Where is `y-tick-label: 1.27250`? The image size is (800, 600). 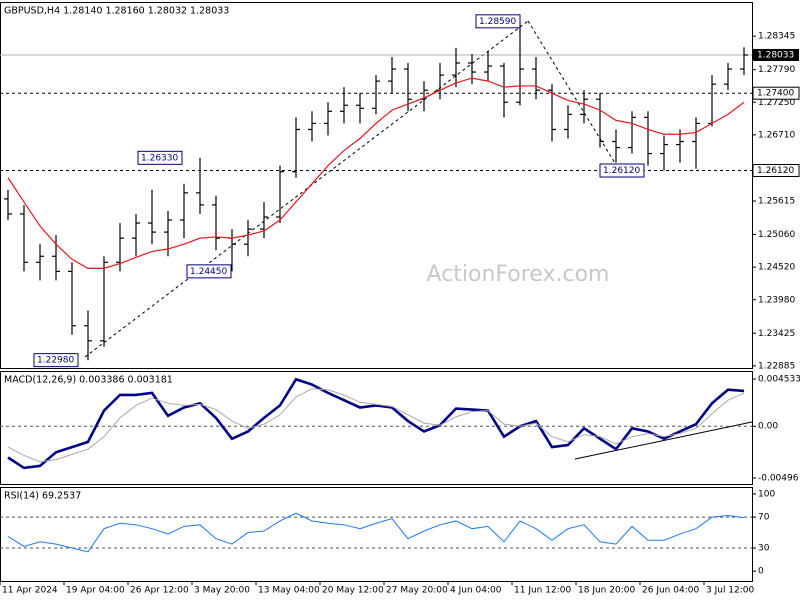
y-tick-label: 1.27250 is located at coordinates (776, 103).